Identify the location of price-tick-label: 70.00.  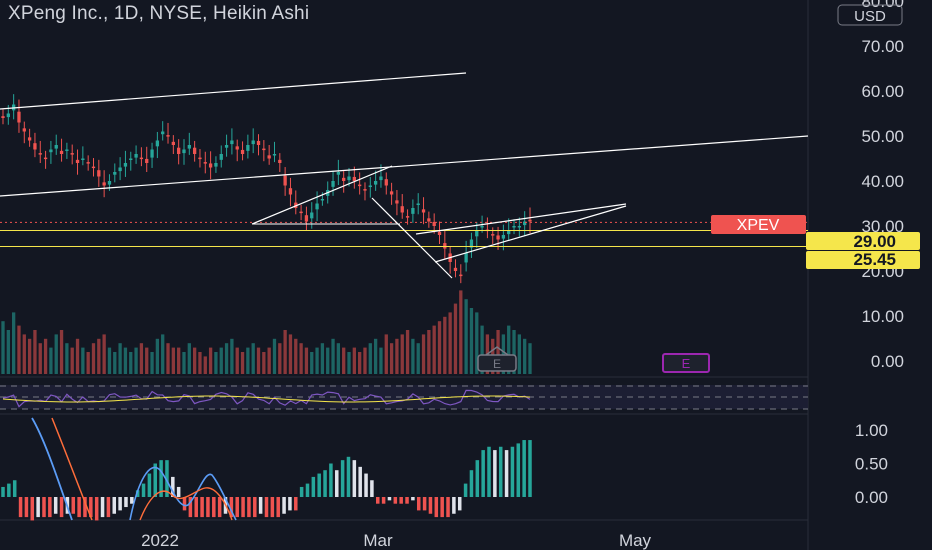
(882, 46).